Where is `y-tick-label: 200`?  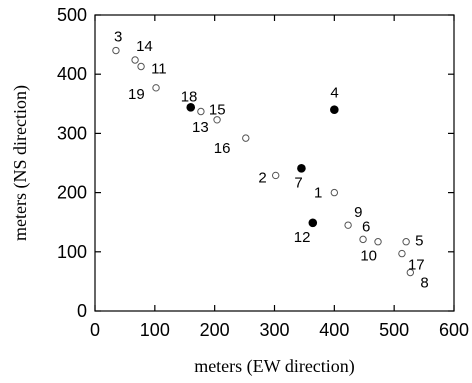
y-tick-label: 200 is located at coordinates (72, 193).